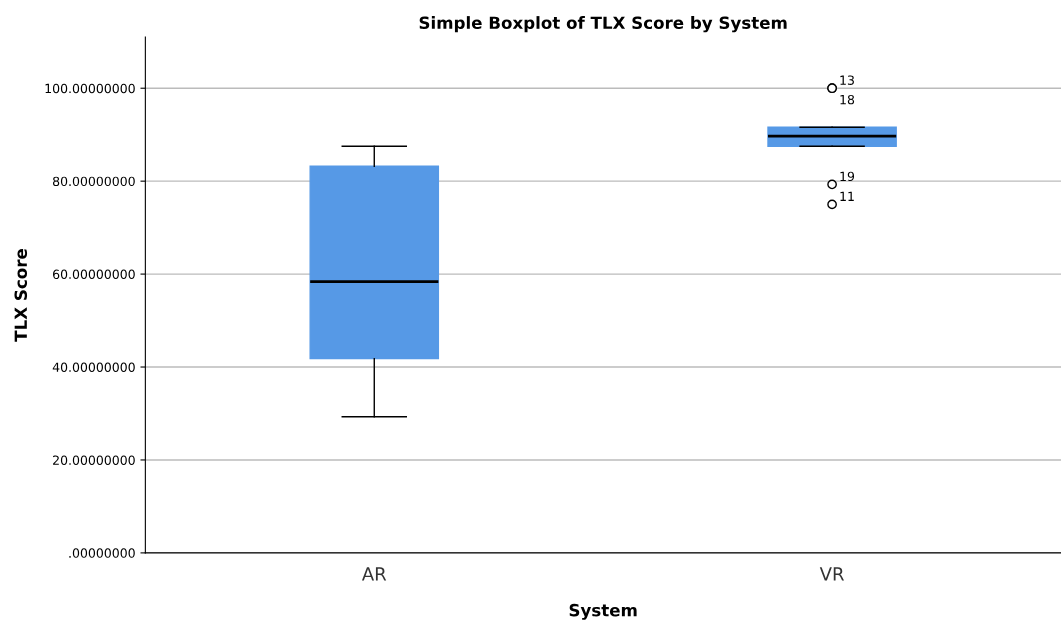  Describe the element at coordinates (94, 460) in the screenshot. I see `y-tick-label: 20.00000000` at that location.